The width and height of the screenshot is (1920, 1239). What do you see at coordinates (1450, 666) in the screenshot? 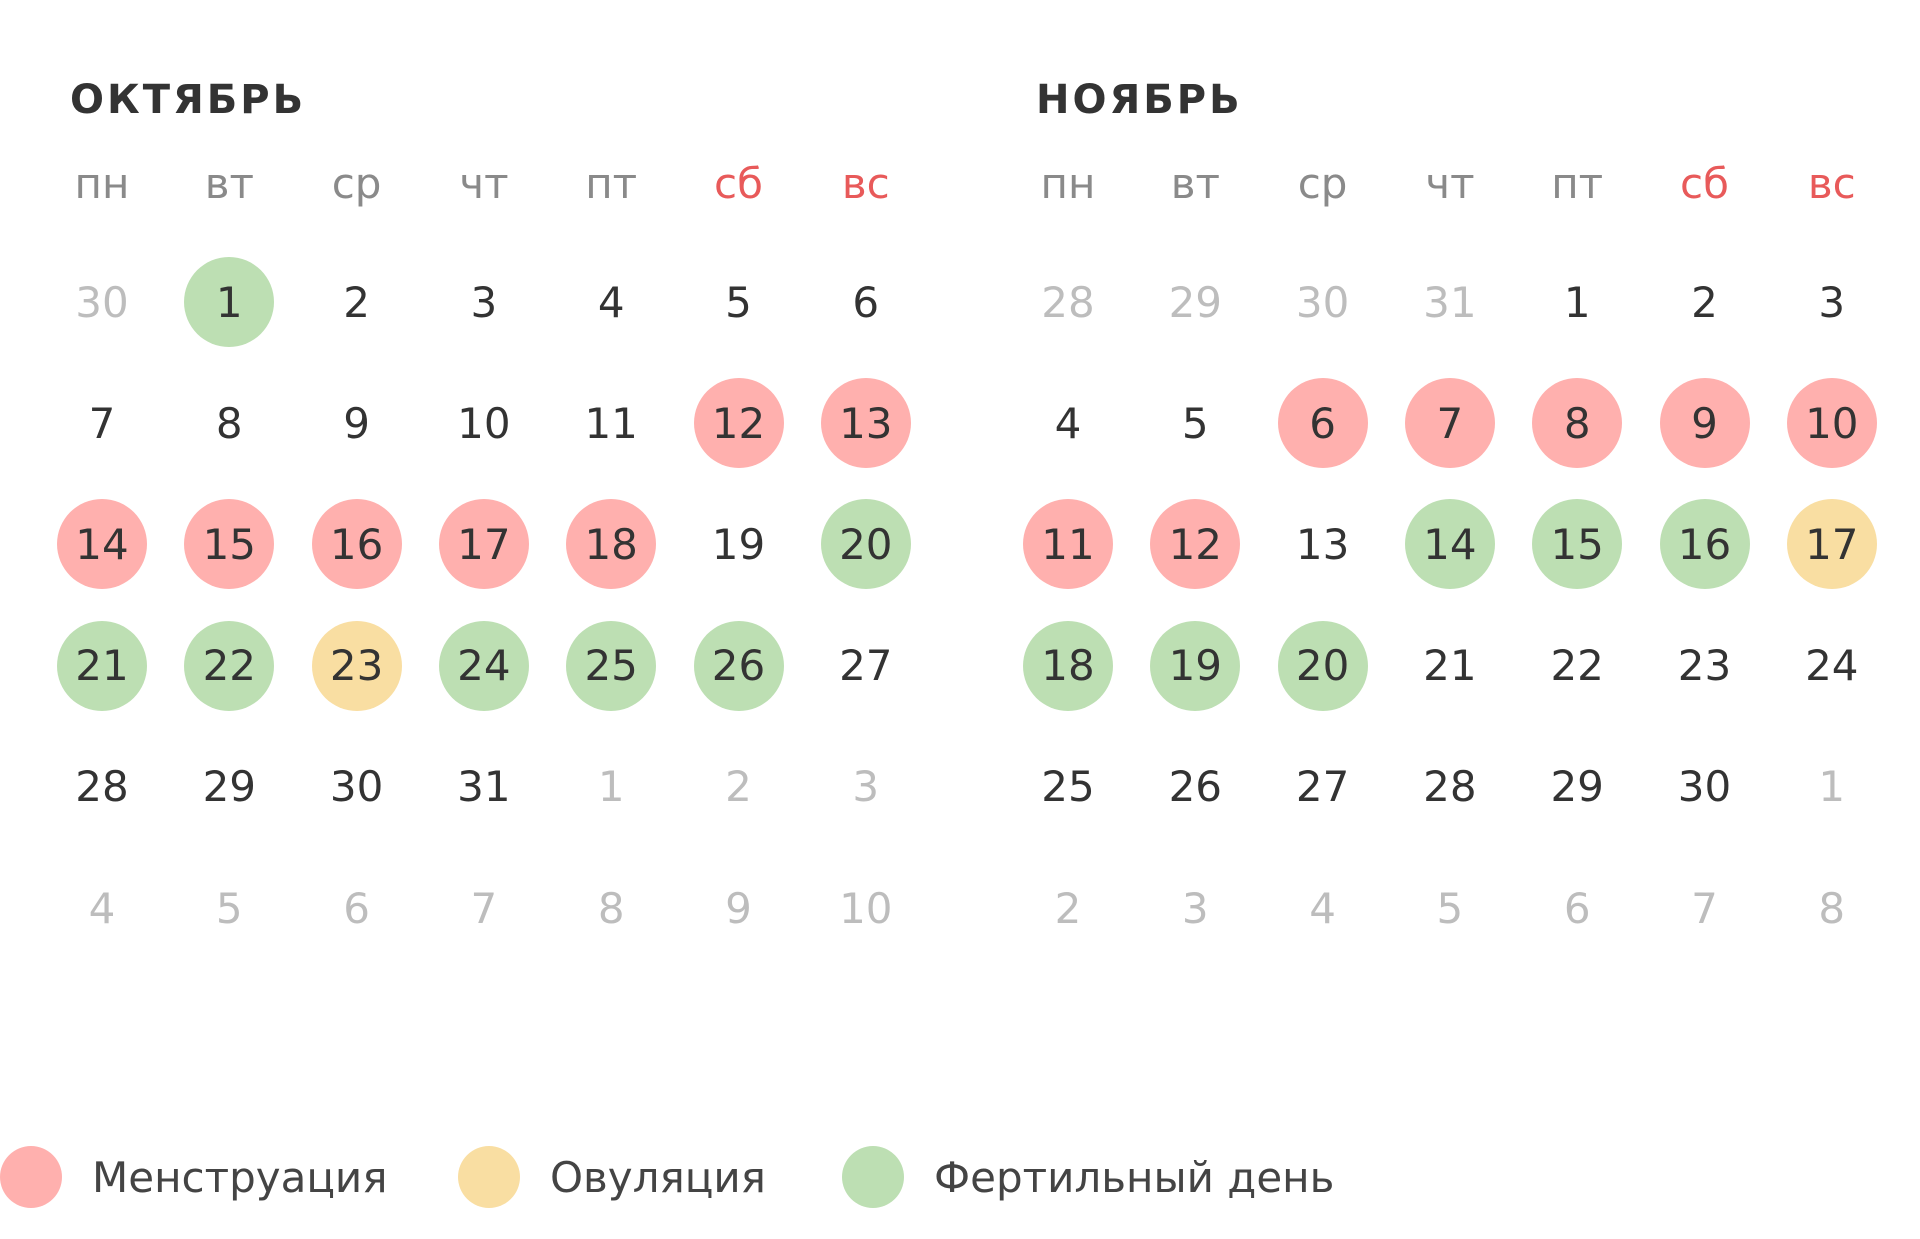
I see `day-cell: 21` at bounding box center [1450, 666].